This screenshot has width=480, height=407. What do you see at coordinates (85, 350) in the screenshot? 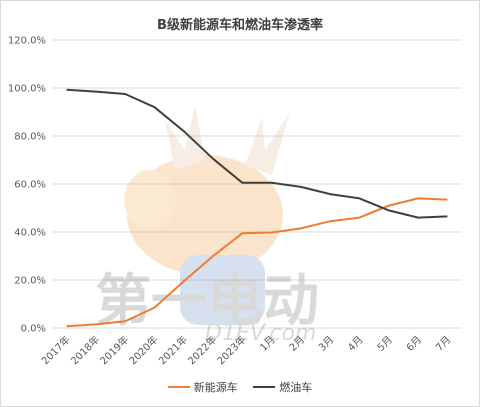
I see `x-tick-label: 2018年` at bounding box center [85, 350].